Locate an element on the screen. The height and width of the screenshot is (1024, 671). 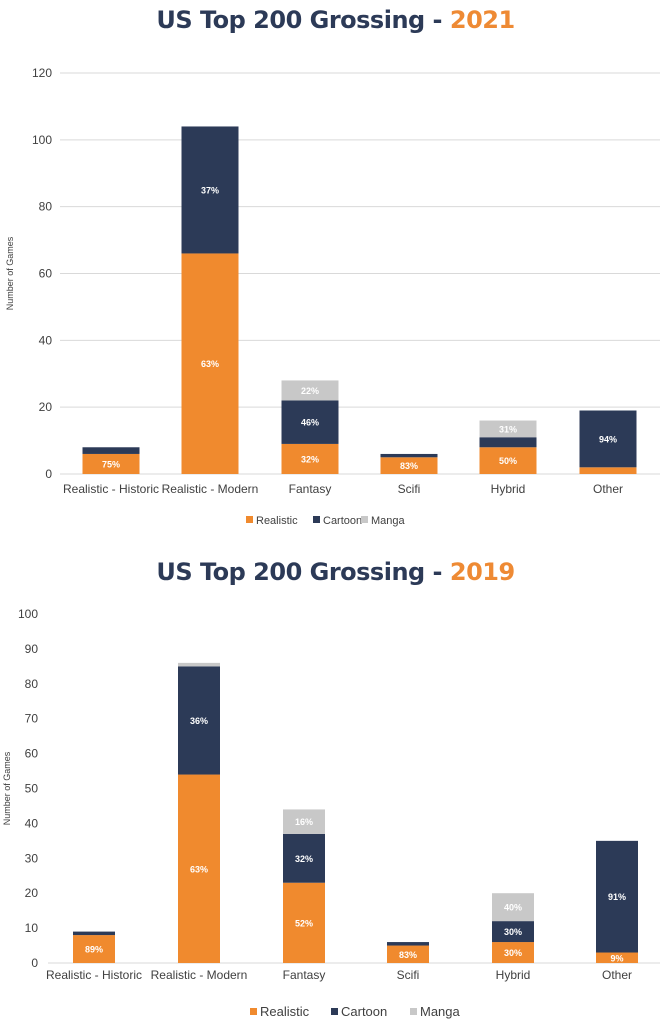
legend-label-realistic: Realistic is located at coordinates (285, 1011).